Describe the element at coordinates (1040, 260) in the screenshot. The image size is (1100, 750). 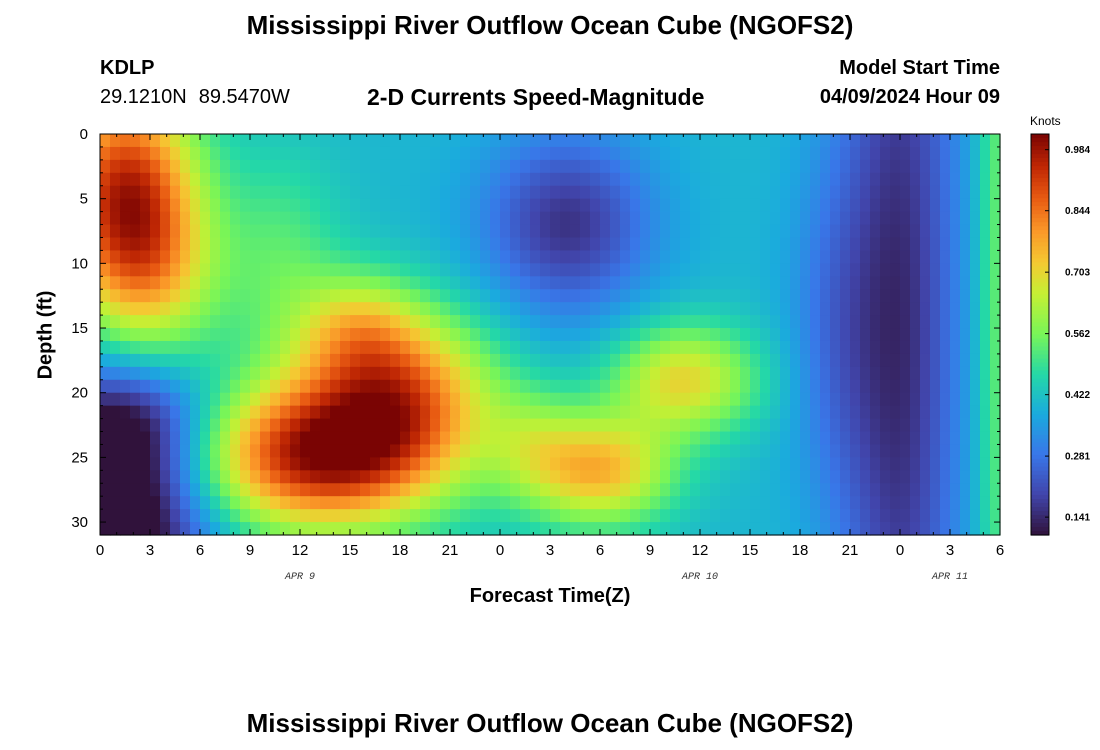
I see `colorbar-segment` at that location.